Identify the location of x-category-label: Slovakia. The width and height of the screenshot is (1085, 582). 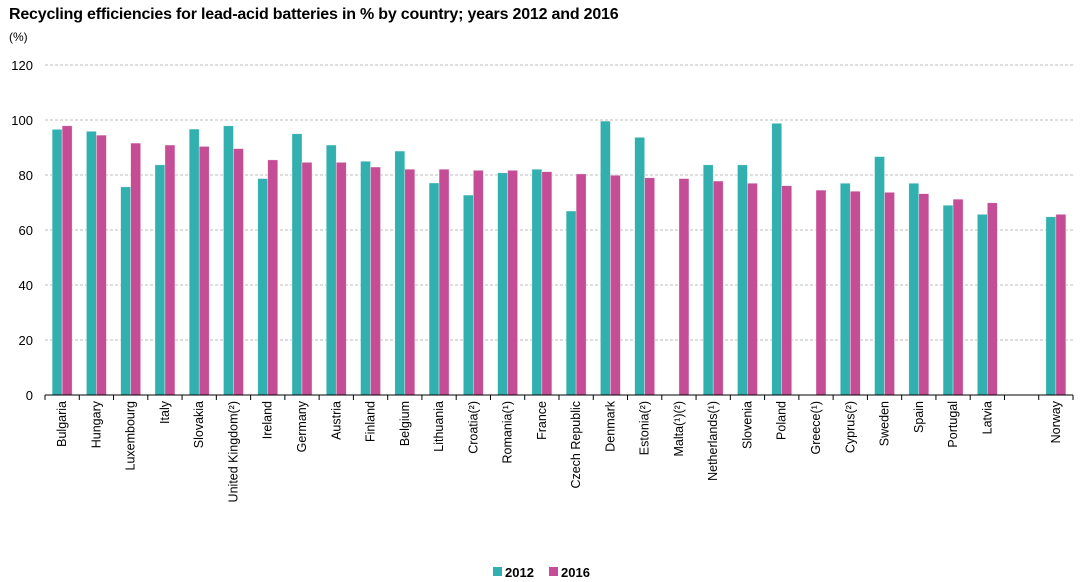
(199, 424).